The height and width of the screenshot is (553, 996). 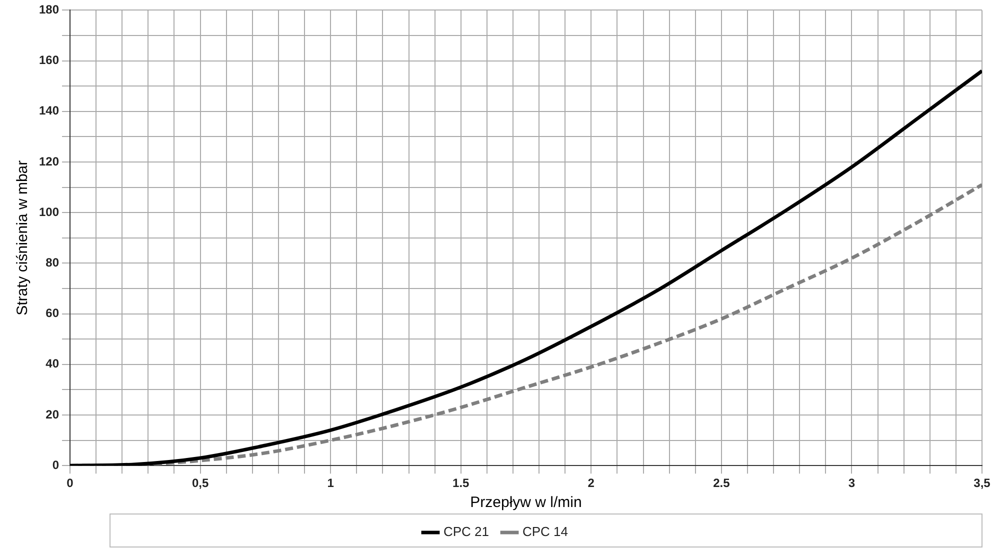 I want to click on x-tick-label: 2.5, so click(x=721, y=483).